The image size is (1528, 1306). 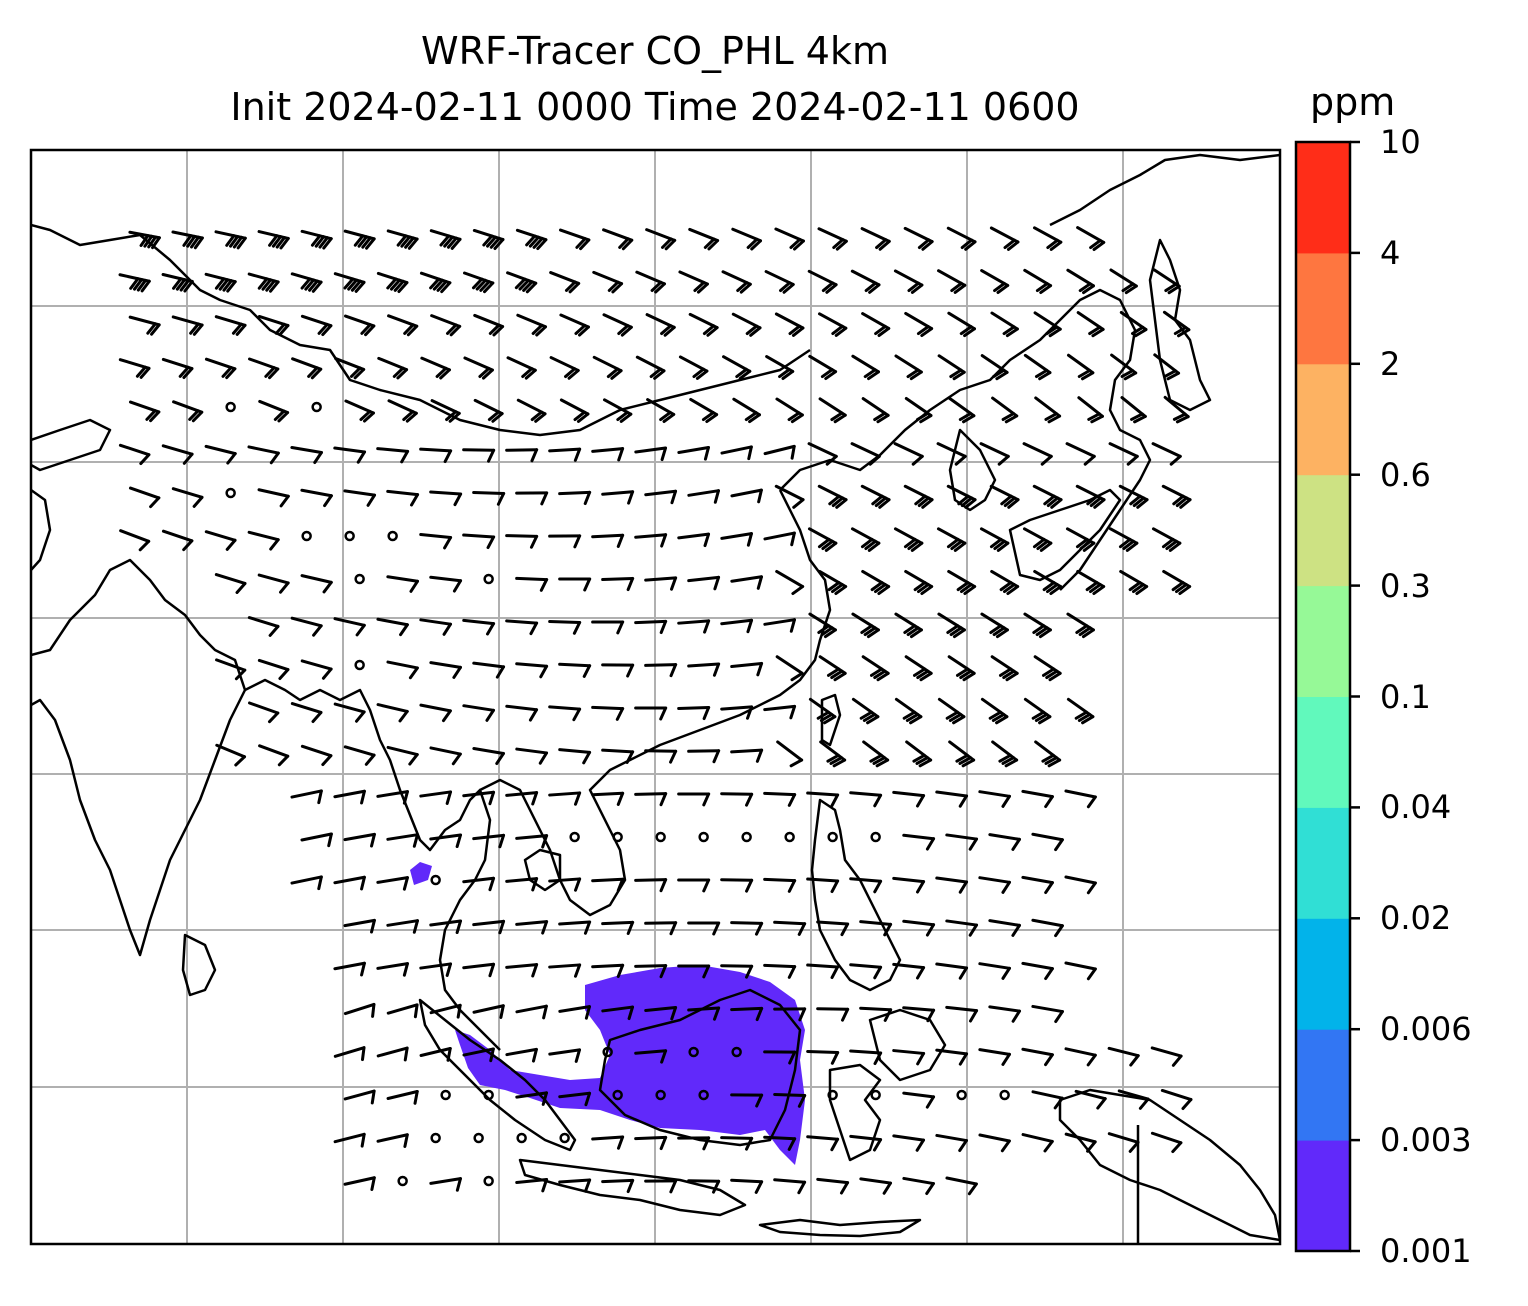 What do you see at coordinates (1164, 190) in the screenshot?
I see `coast-northeast` at bounding box center [1164, 190].